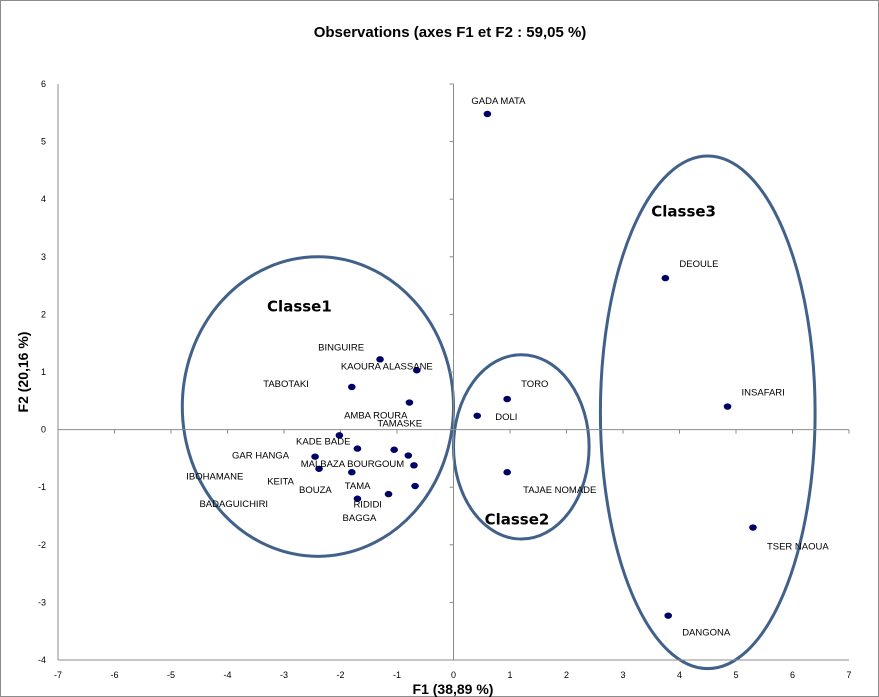 This screenshot has height=697, width=879. I want to click on x-tick-label: 3, so click(622, 675).